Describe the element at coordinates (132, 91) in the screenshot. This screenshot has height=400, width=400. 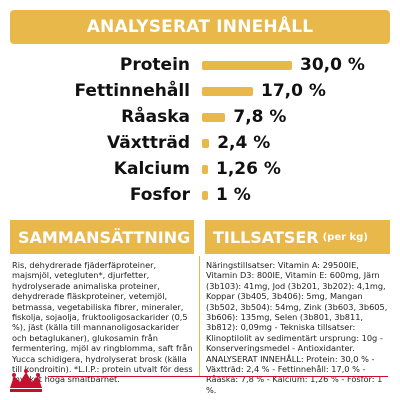
I see `nutrient-label: Fettinnehåll` at that location.